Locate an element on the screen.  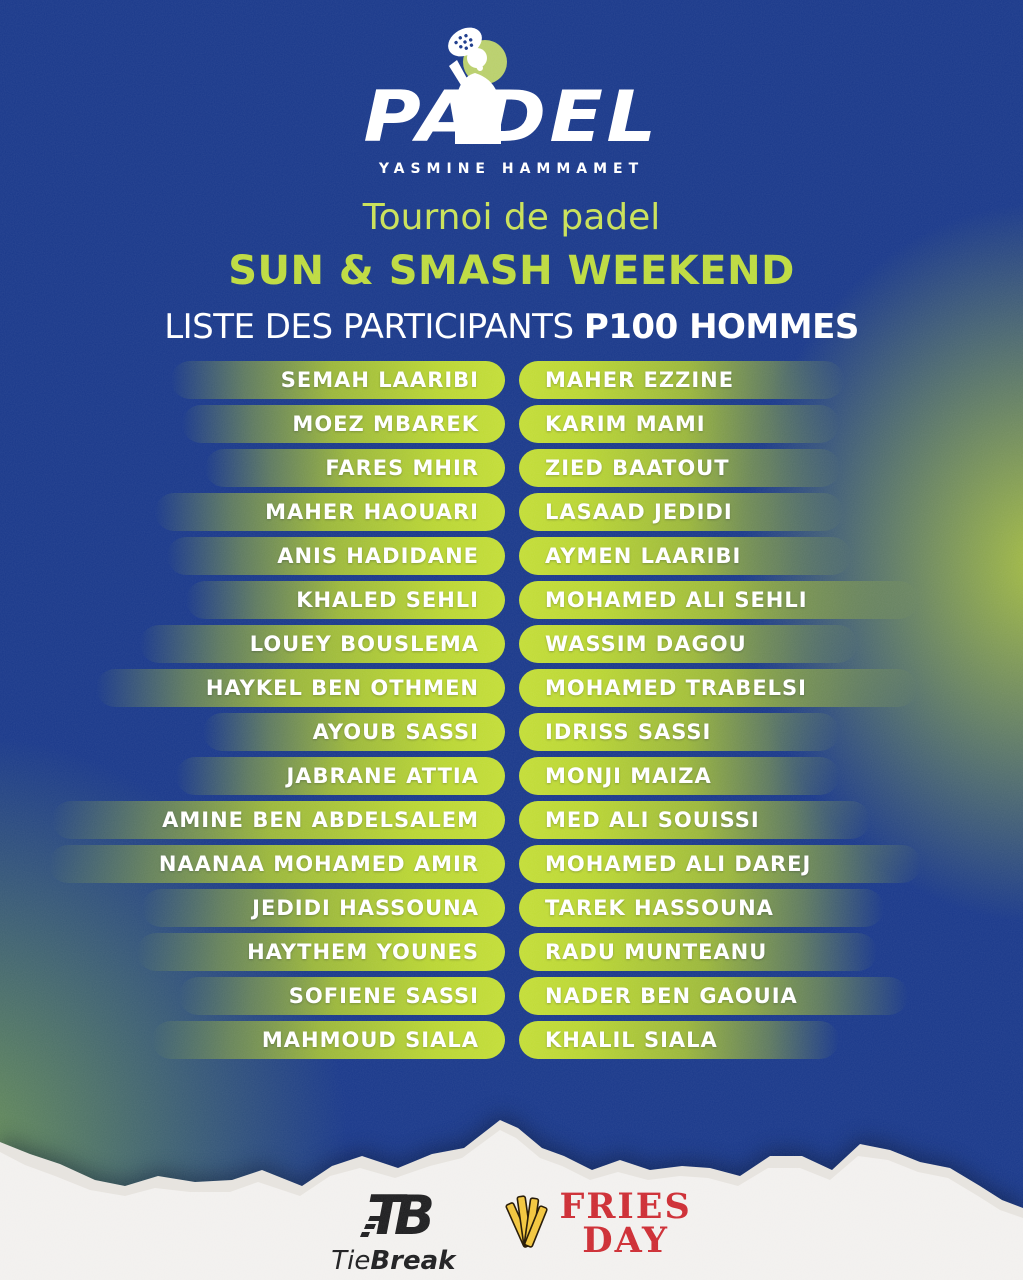
svg-text: TB is located at coordinates (399, 1216).